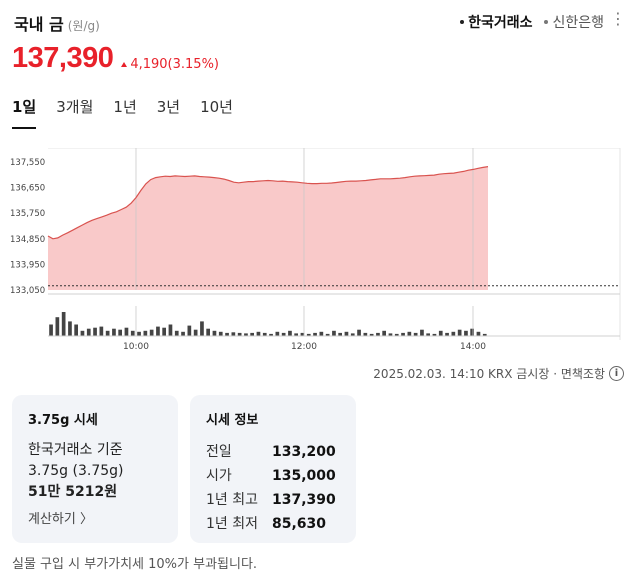 Image resolution: width=640 pixels, height=579 pixels. What do you see at coordinates (149, 64) in the screenshot?
I see `change-amount: 4,190` at bounding box center [149, 64].